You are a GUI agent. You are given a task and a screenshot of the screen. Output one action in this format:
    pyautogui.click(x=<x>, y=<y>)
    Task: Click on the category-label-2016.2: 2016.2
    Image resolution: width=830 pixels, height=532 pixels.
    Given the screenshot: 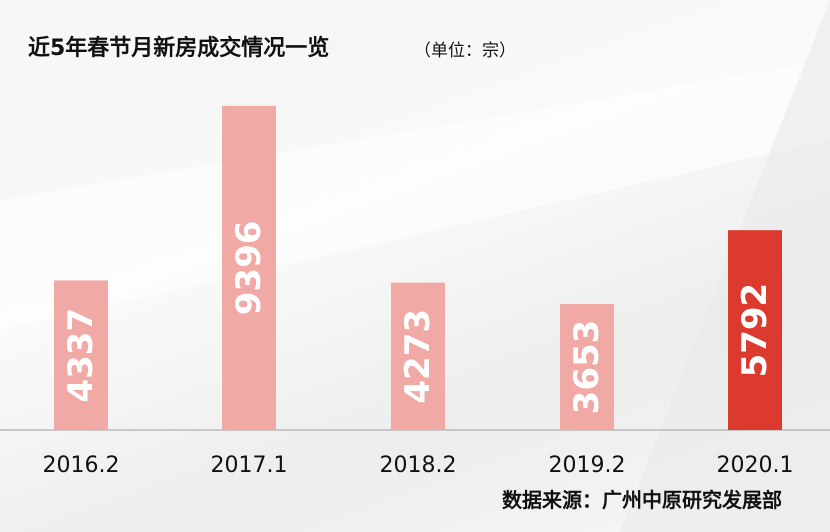 What is the action you would take?
    pyautogui.click(x=81, y=465)
    